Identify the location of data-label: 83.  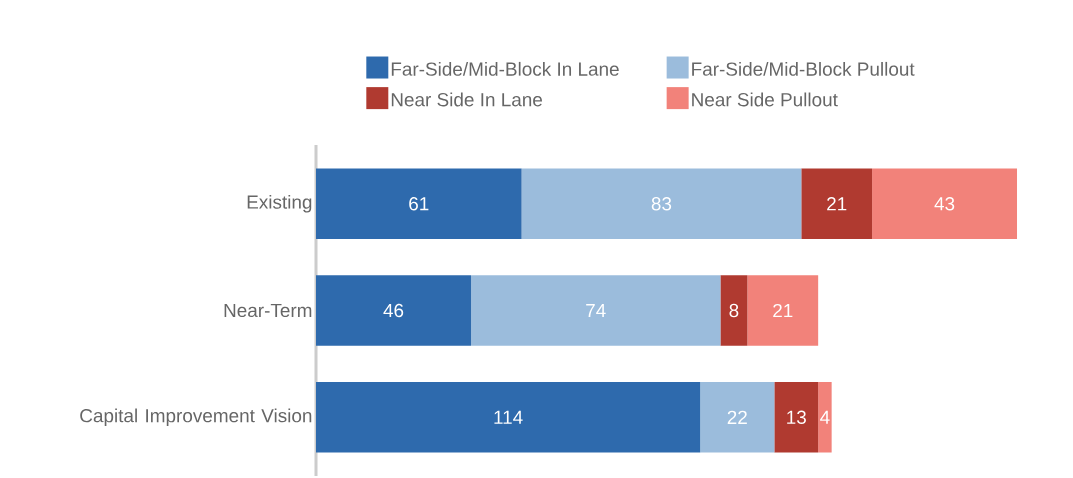
(661, 204).